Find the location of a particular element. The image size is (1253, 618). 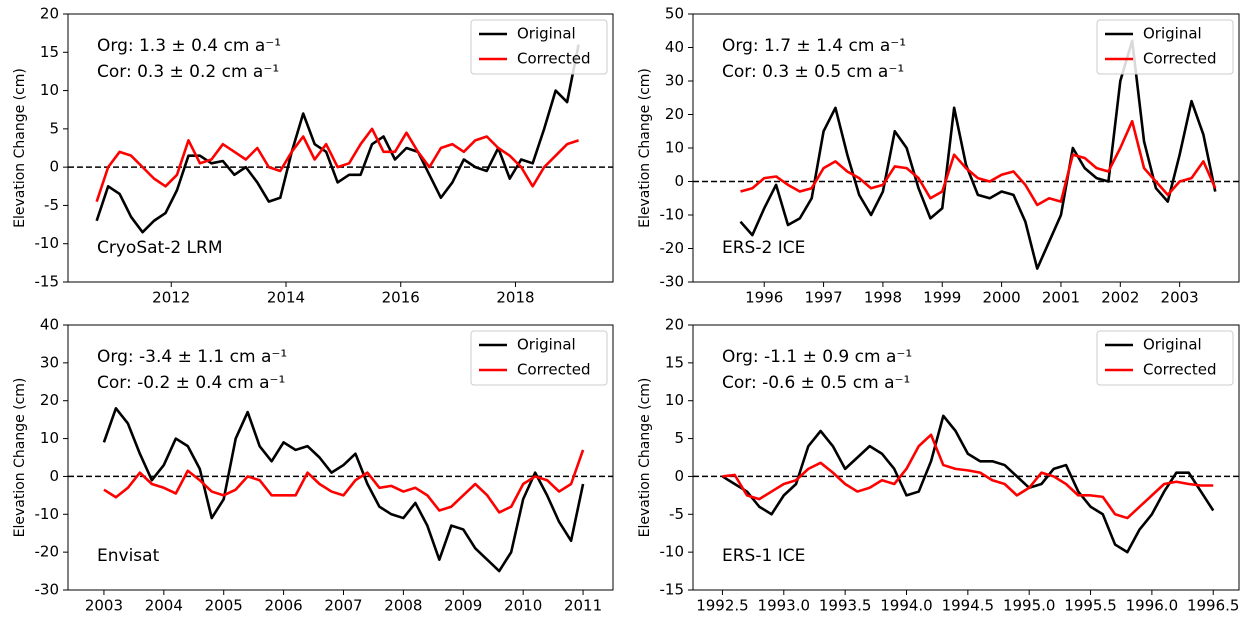

x-tick-label: 2014 is located at coordinates (286, 298).